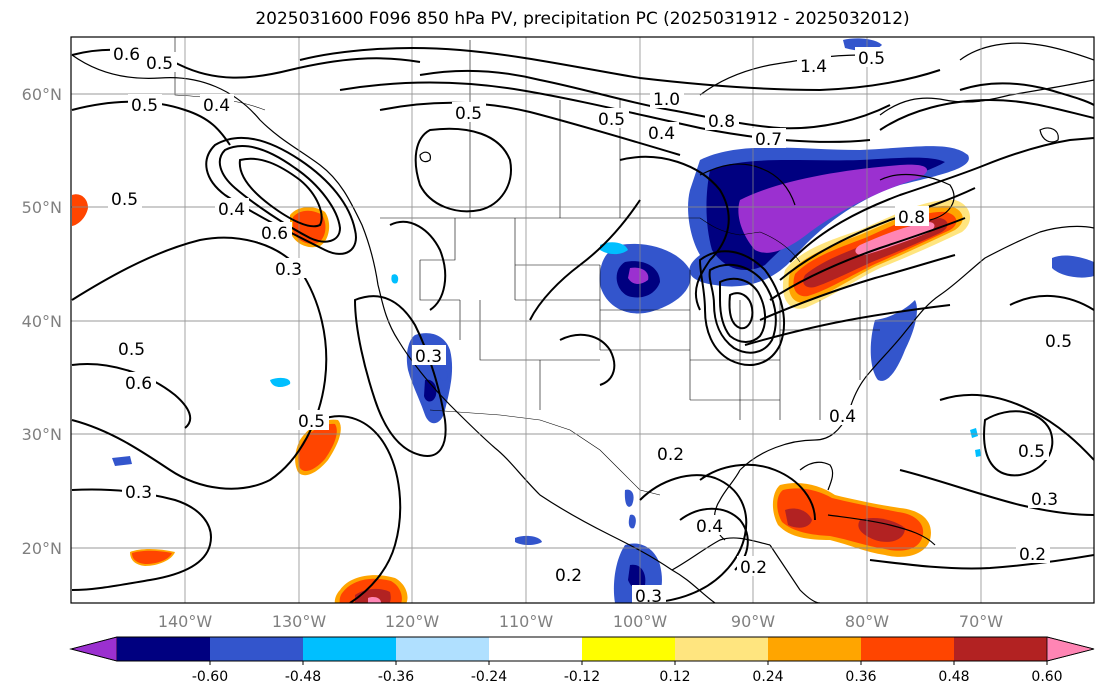  I want to click on colorbar-tick-label: 0.60, so click(1046, 677).